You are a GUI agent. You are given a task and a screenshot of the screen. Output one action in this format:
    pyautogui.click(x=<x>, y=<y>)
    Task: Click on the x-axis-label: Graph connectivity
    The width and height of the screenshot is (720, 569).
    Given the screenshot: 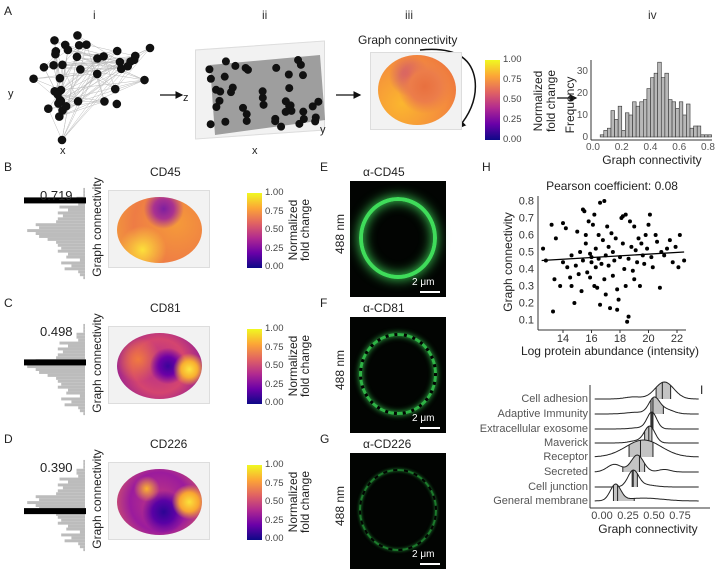 What is the action you would take?
    pyautogui.click(x=647, y=529)
    